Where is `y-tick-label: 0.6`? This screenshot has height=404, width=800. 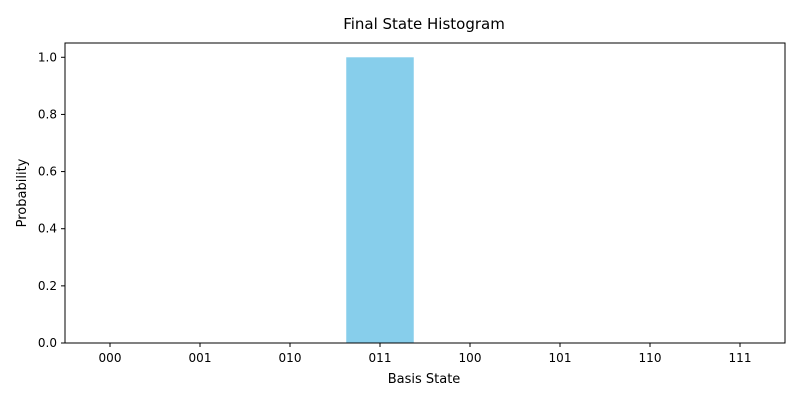 y-tick-label: 0.6 is located at coordinates (47, 172).